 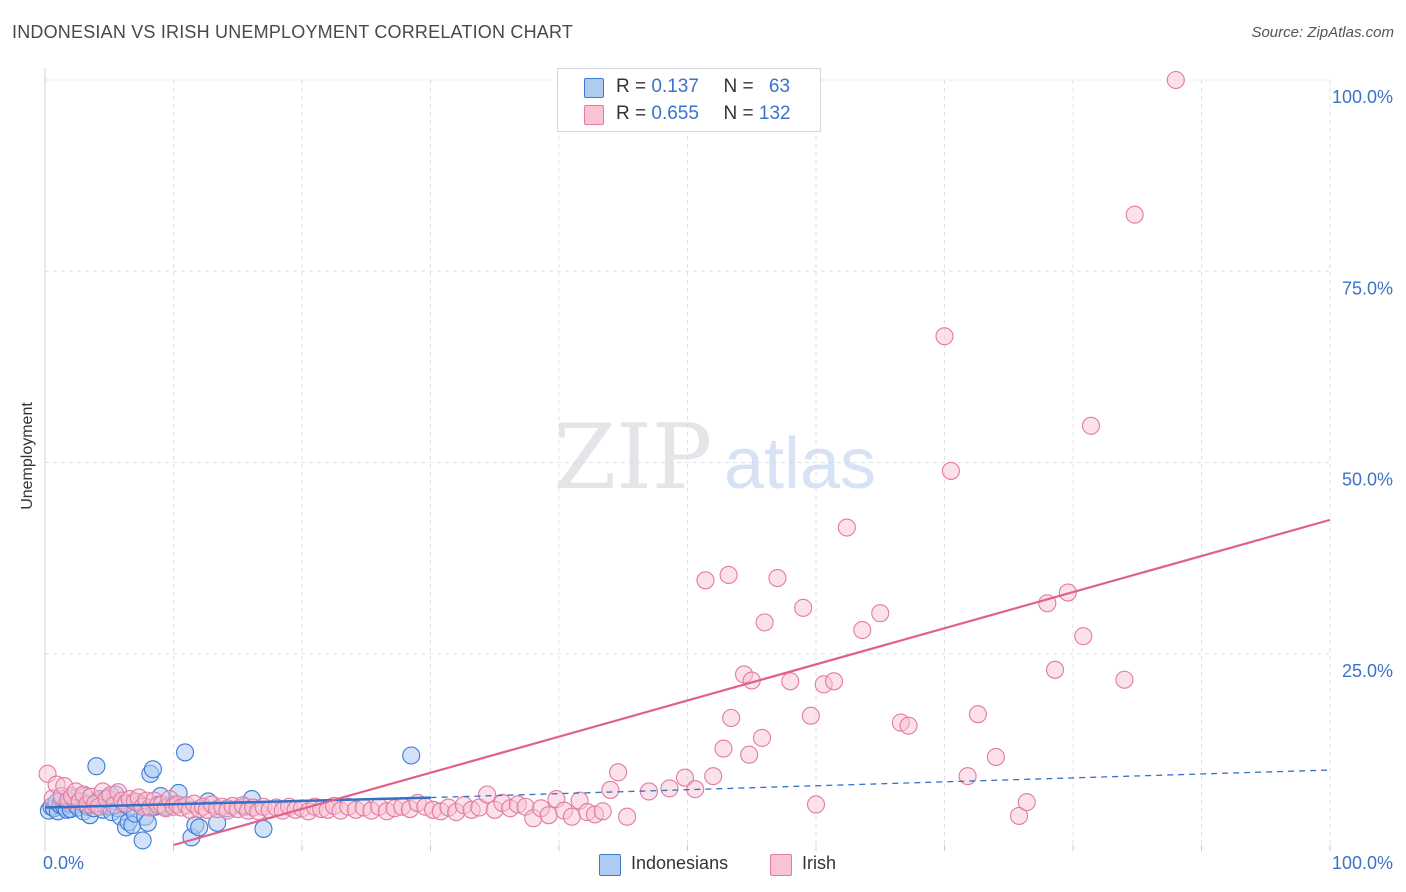 I want to click on x-tick-label: 0.0%, so click(x=63, y=863).